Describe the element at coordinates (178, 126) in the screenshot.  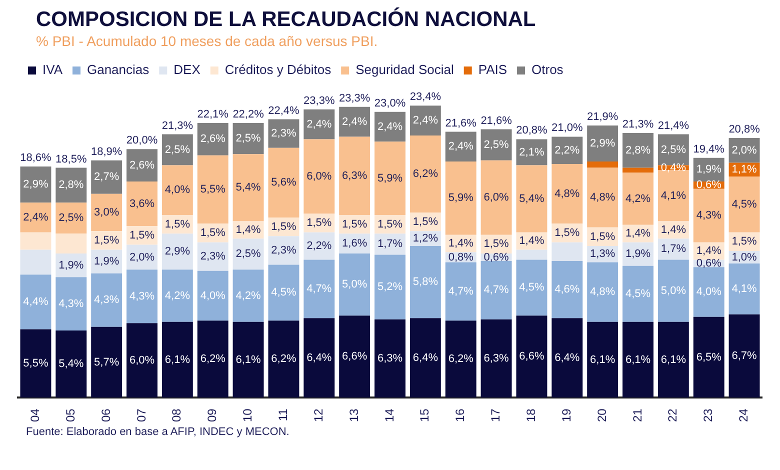
I see `total-label: 21,3%` at that location.